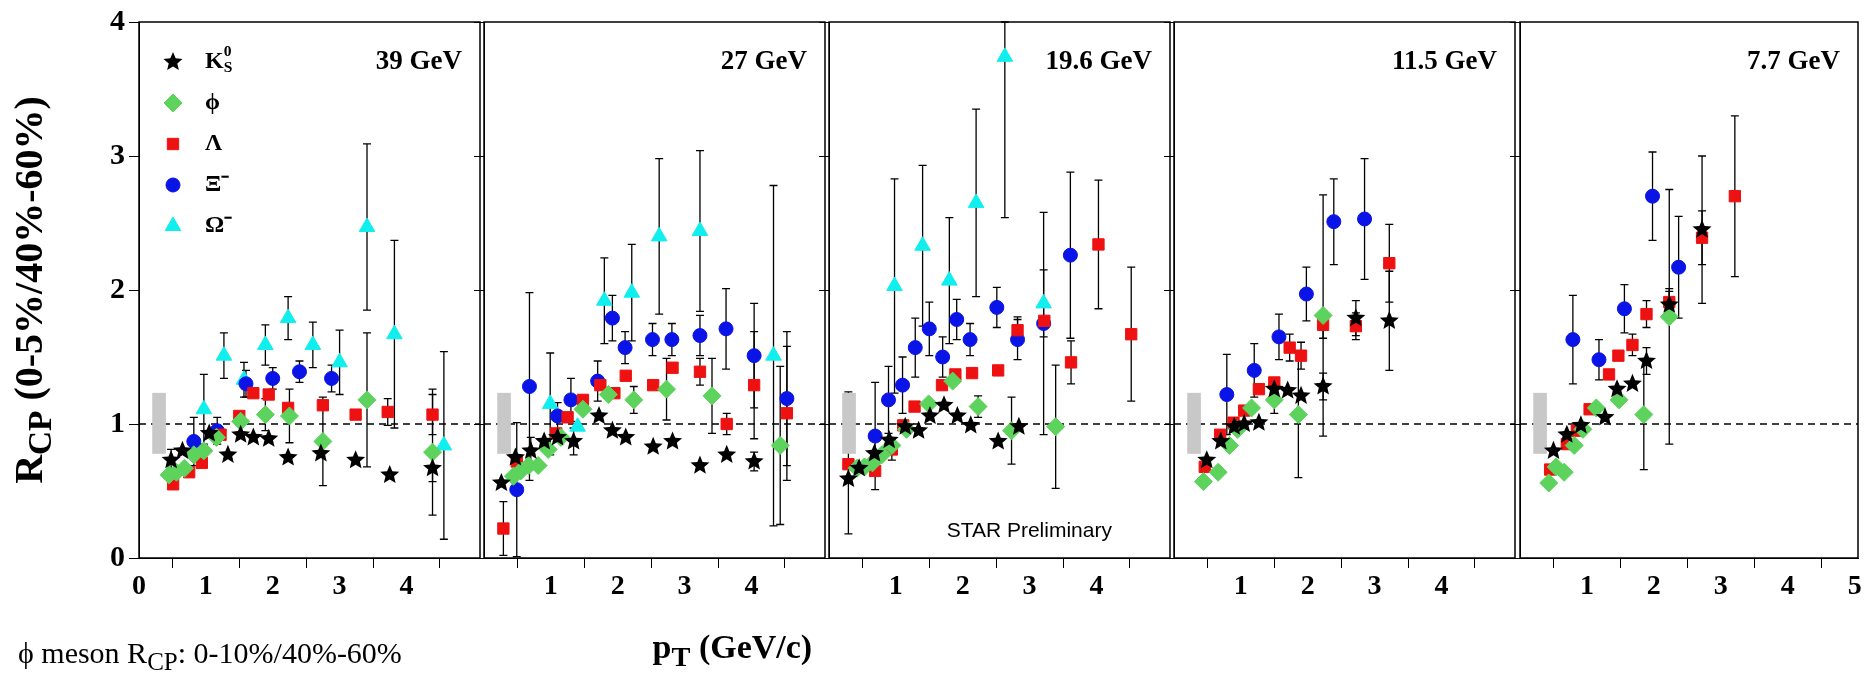 The width and height of the screenshot is (1870, 690). Describe the element at coordinates (1793, 59) in the screenshot. I see `text: 7.7 GeV` at that location.